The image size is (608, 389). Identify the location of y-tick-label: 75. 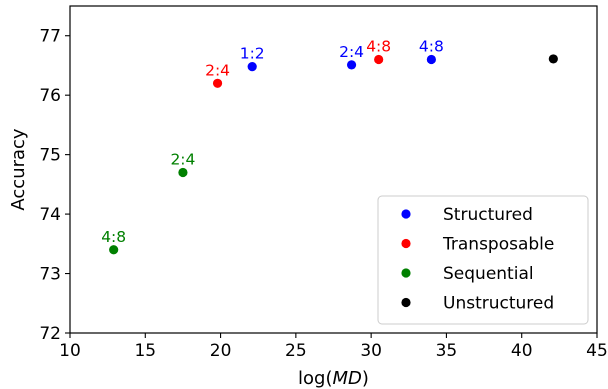
(50, 156).